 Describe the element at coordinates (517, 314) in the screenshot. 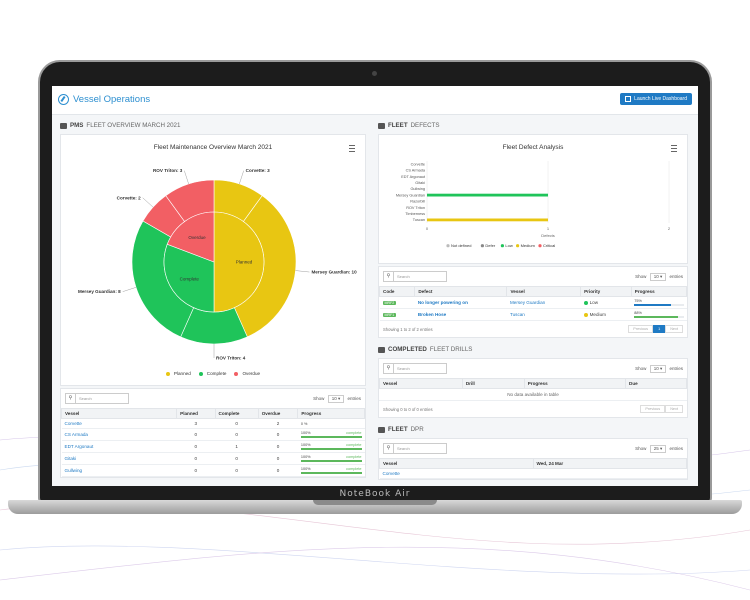

I see `vessel-link: Tuscan` at that location.